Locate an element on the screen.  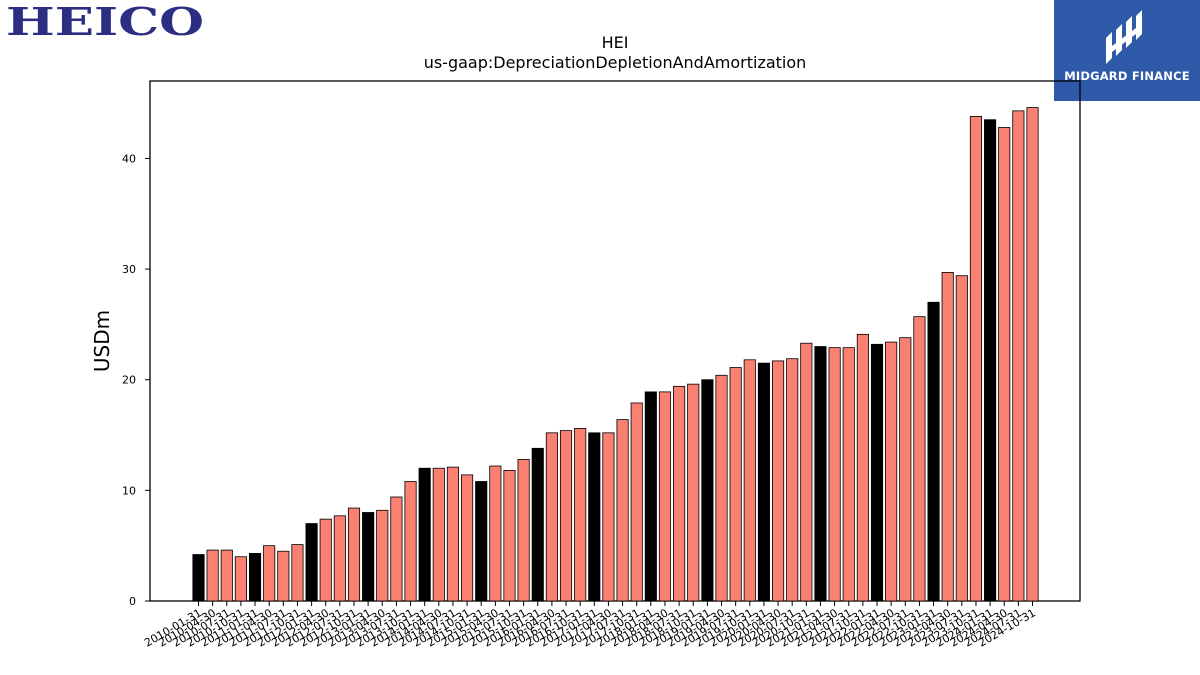
midgard-emblem-icon is located at coordinates (1124, 37).